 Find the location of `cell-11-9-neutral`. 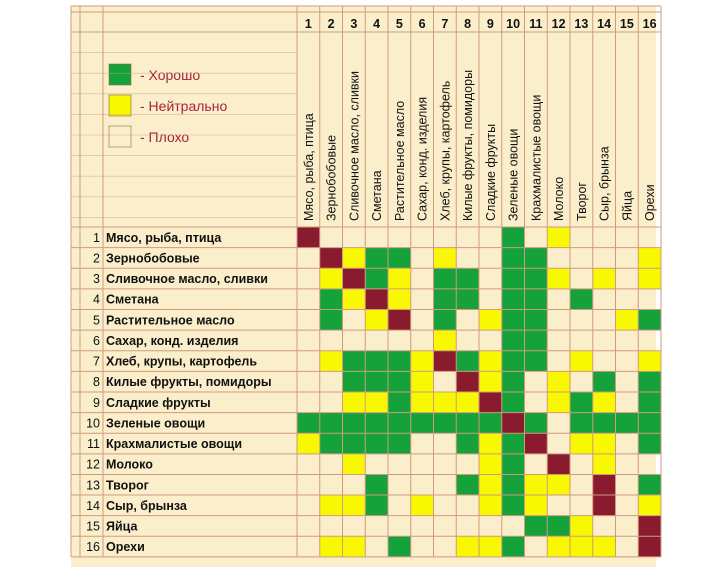

cell-11-9-neutral is located at coordinates (490, 443).